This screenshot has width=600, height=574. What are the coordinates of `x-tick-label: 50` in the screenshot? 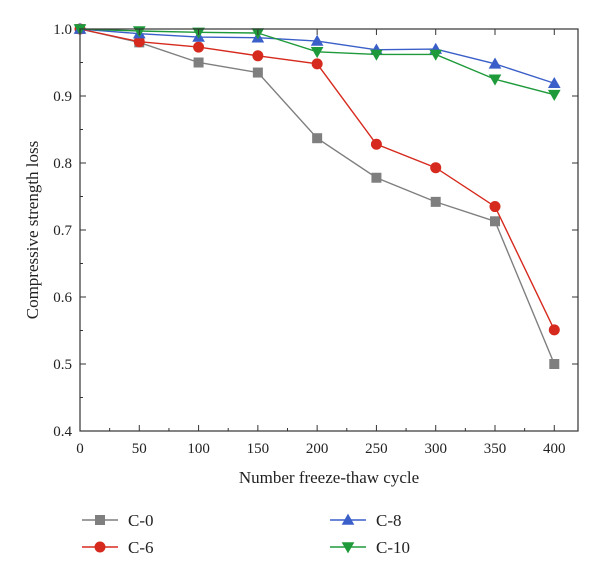 It's located at (139, 449).